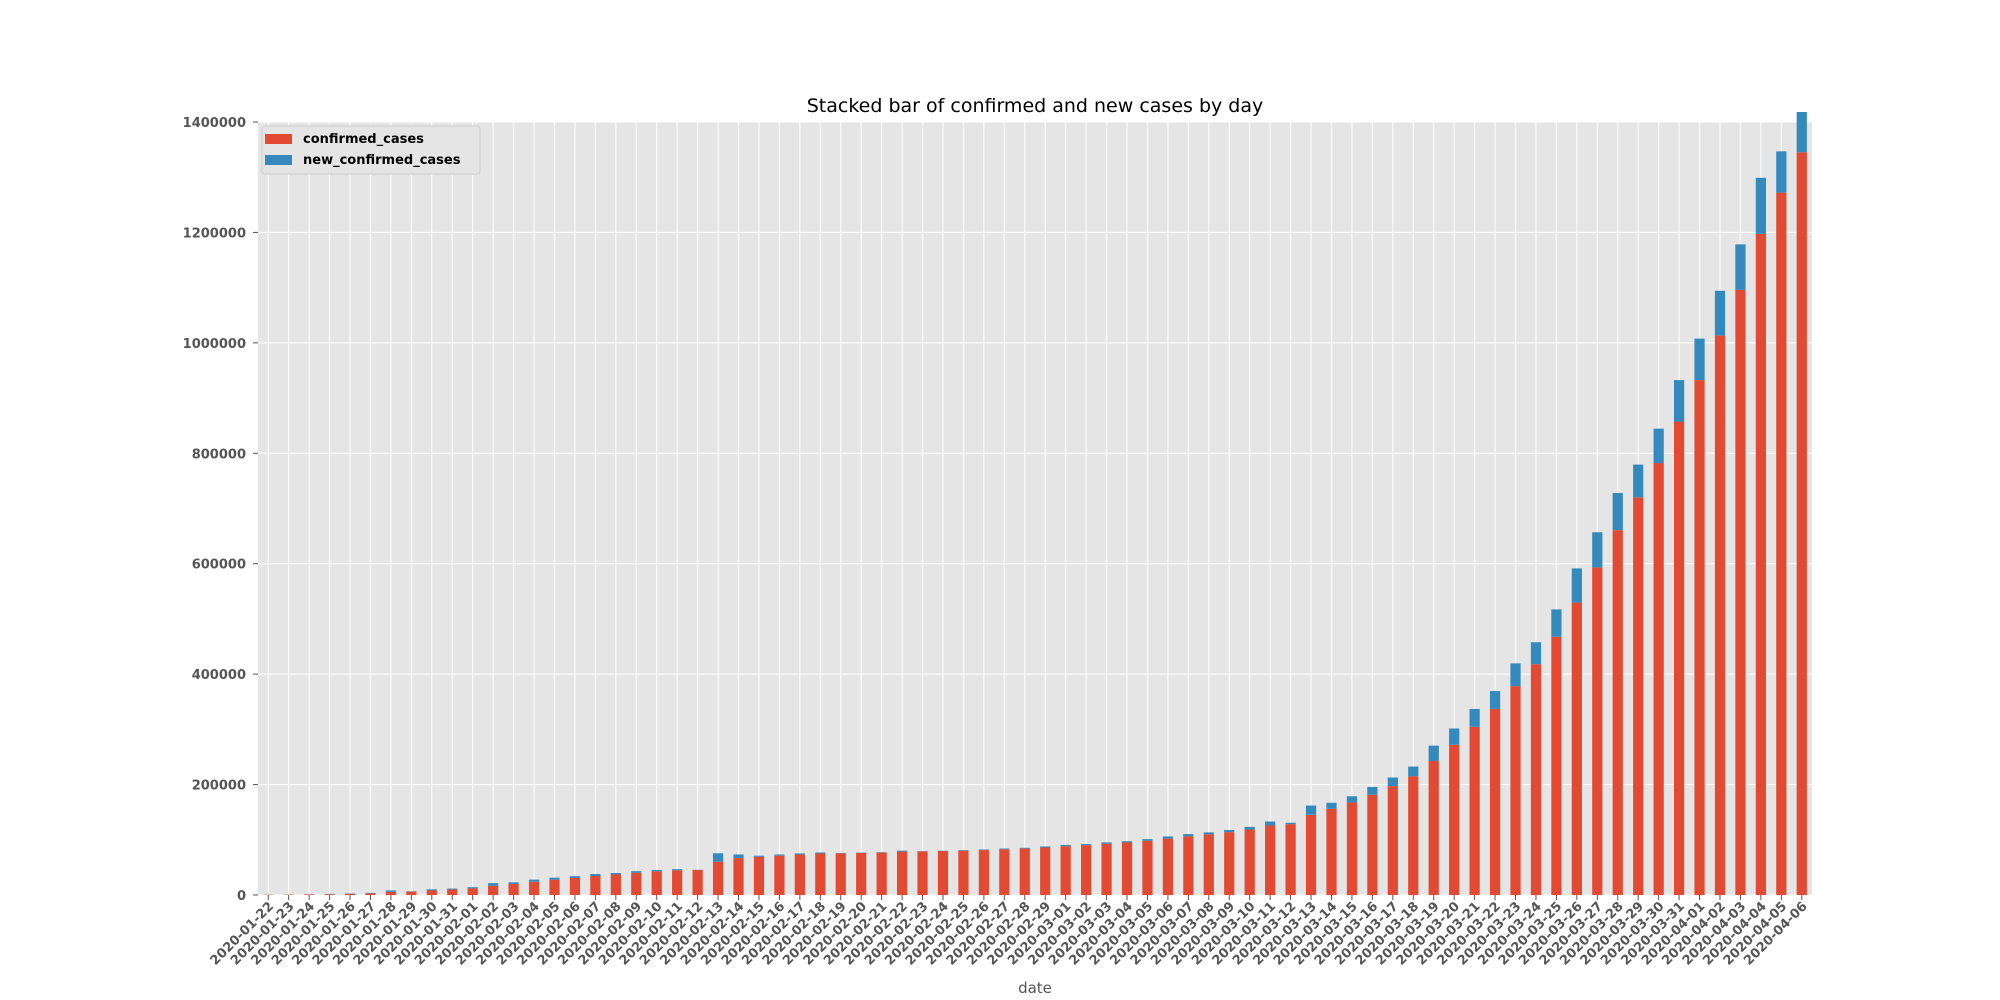  I want to click on y-tick-label: 400000, so click(219, 675).